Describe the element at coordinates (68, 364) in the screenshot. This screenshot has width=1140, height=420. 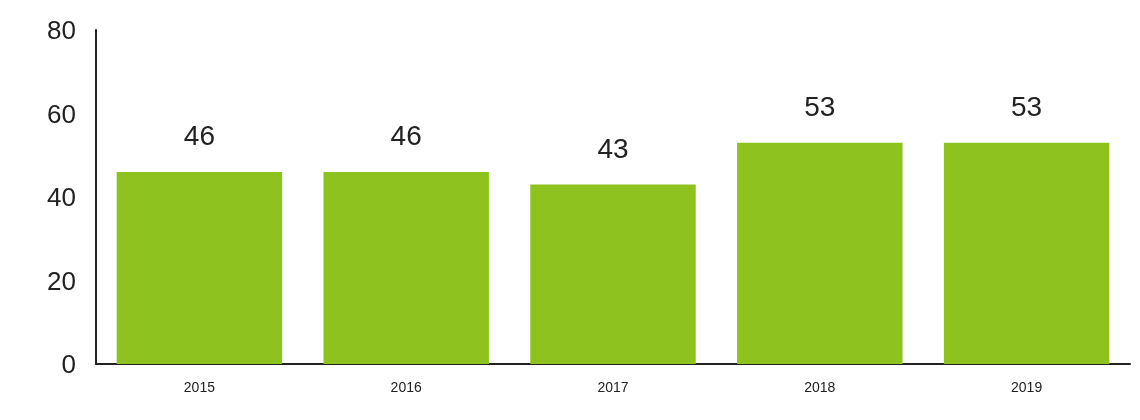
I see `y-tick-label: 0` at that location.